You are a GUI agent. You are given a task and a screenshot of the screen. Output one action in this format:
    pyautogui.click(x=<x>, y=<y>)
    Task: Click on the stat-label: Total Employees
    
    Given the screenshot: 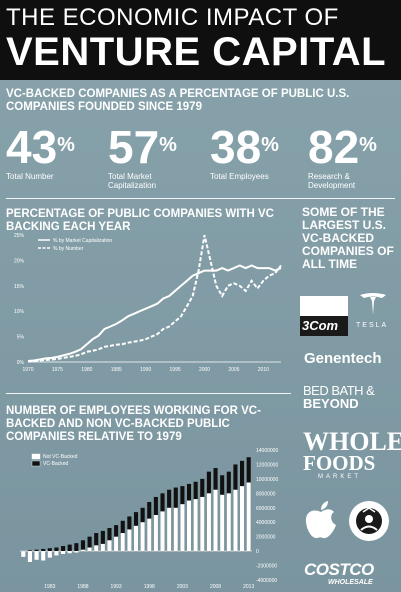 What is the action you would take?
    pyautogui.click(x=239, y=176)
    